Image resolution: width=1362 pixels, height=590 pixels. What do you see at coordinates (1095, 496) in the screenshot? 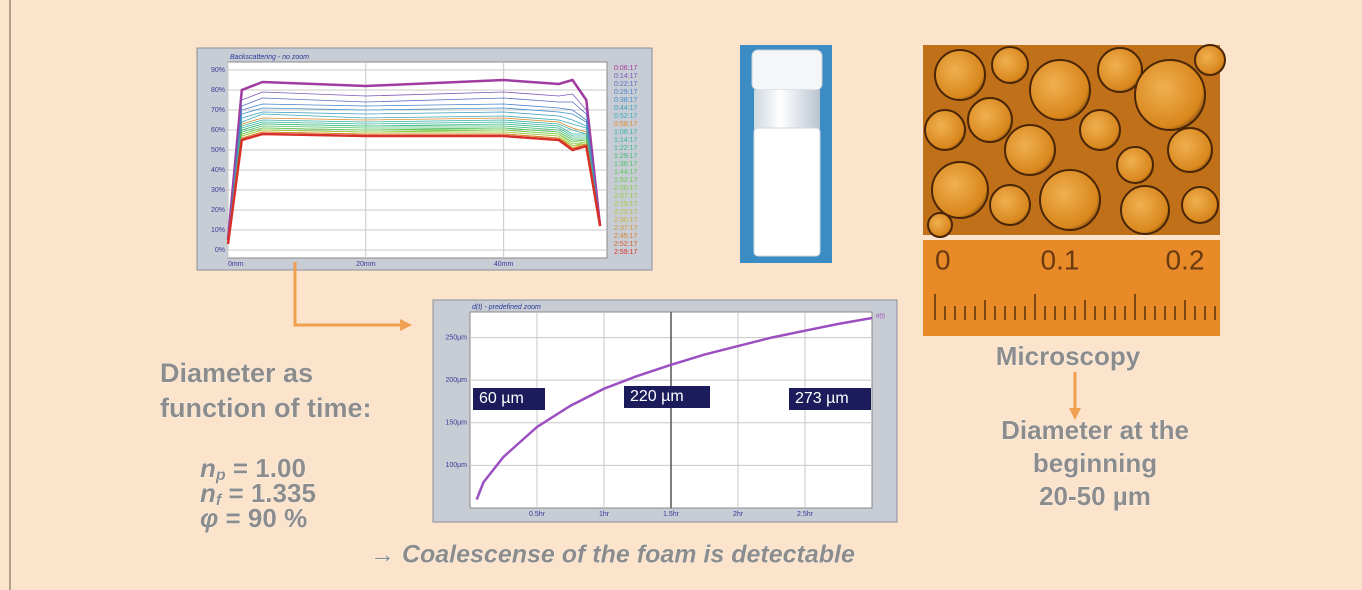
I see `result-text: 20-50 µm` at bounding box center [1095, 496].